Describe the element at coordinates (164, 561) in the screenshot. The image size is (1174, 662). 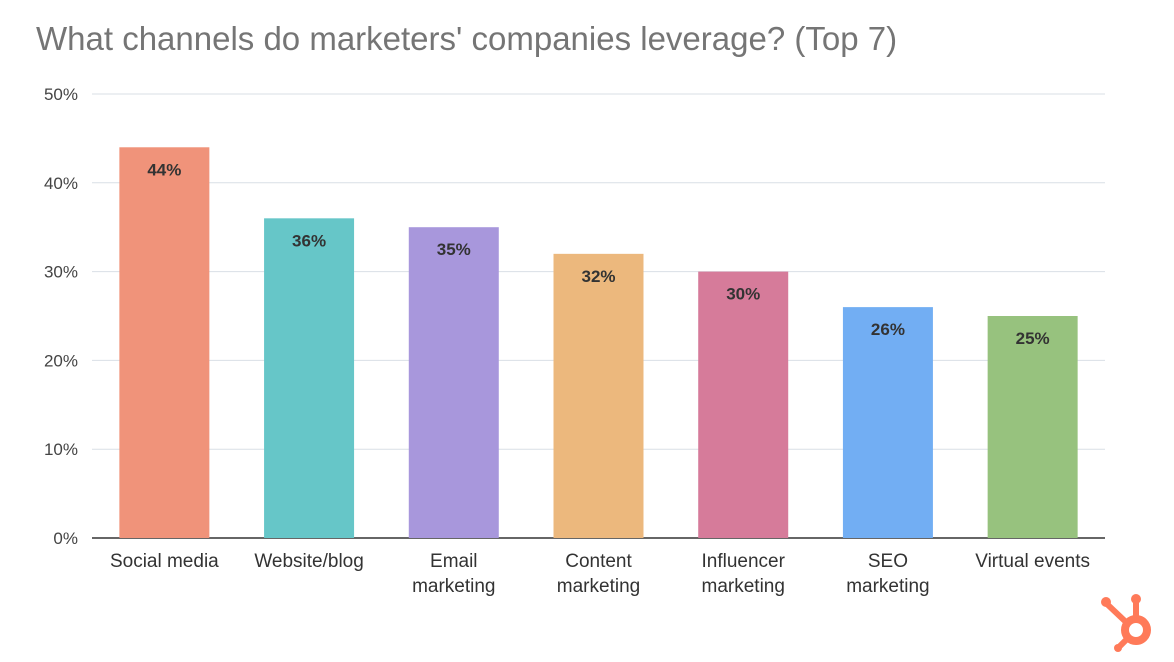
I see `x-tick-label: Social media` at that location.